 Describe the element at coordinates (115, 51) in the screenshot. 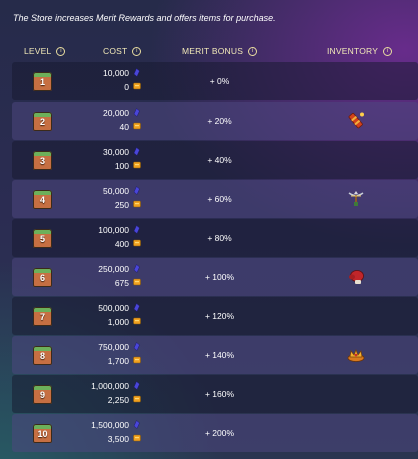

I see `header-cost-label: COST` at that location.